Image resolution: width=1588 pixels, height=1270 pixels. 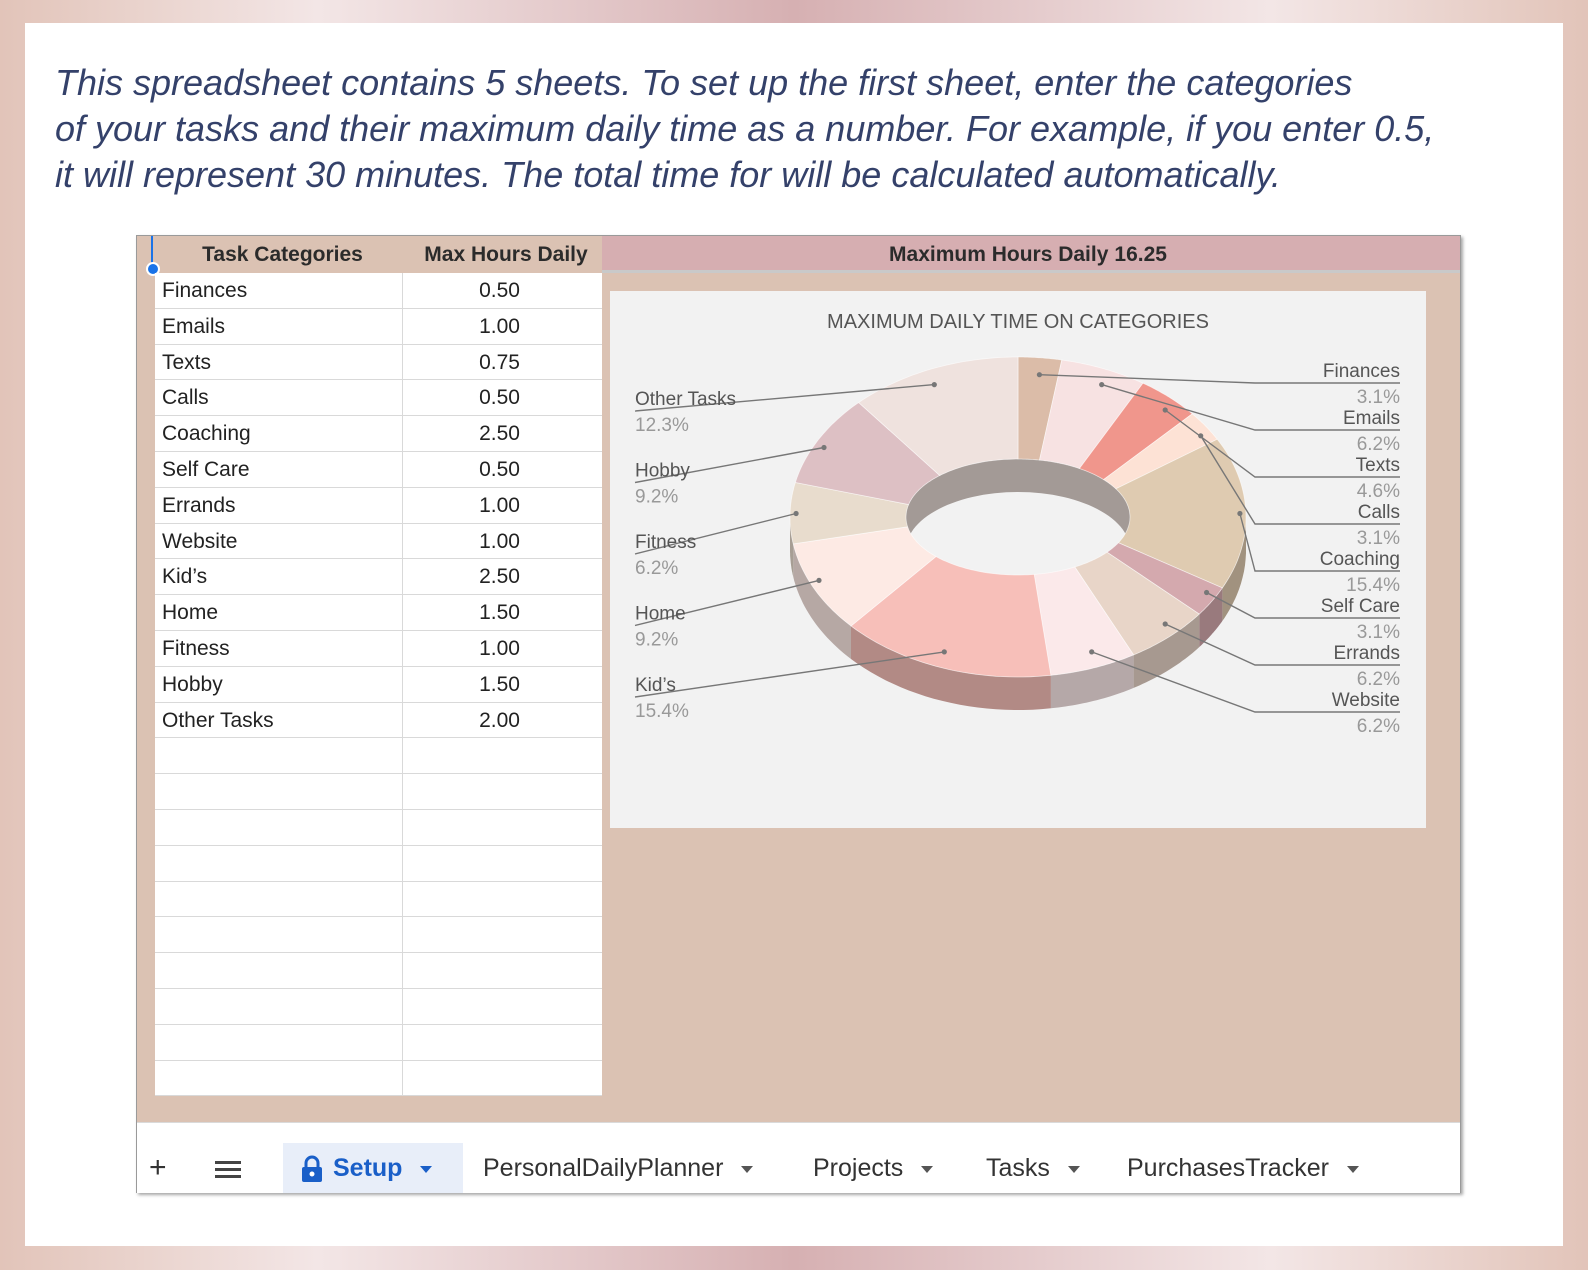 What do you see at coordinates (655, 685) in the screenshot?
I see `slice-label: Kid’s` at bounding box center [655, 685].